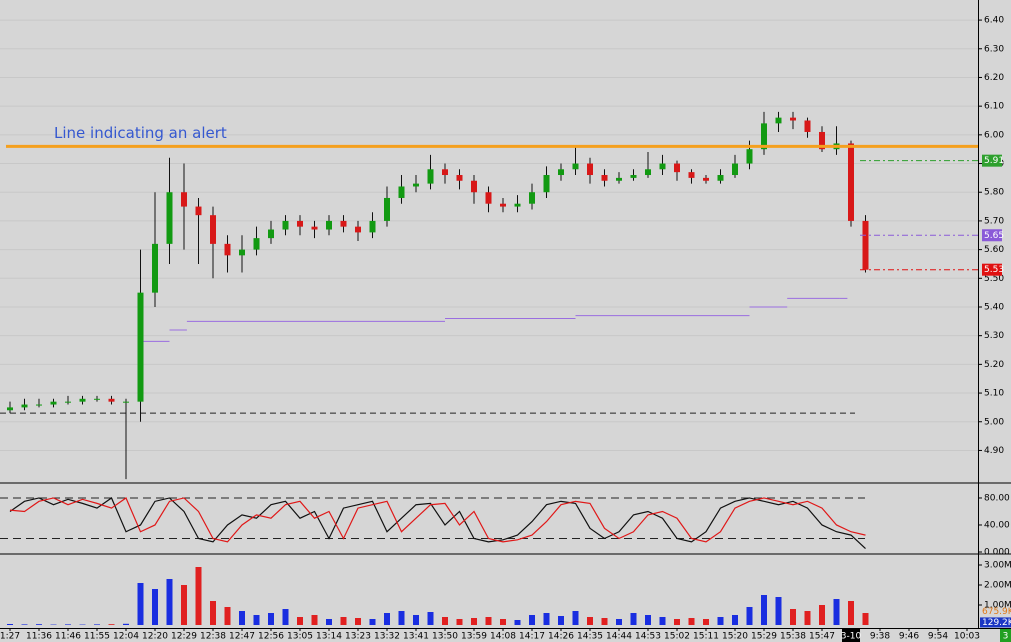 The height and width of the screenshot is (642, 1011). Describe the element at coordinates (445, 637) in the screenshot. I see `x-tick-label: 13:50` at that location.